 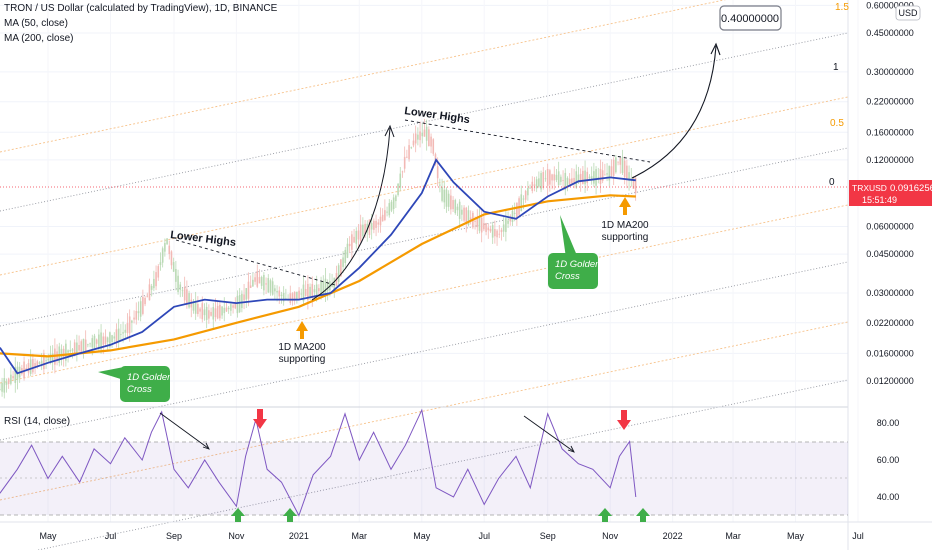 I want to click on rsi-tick-label: 80.00, so click(x=888, y=423).